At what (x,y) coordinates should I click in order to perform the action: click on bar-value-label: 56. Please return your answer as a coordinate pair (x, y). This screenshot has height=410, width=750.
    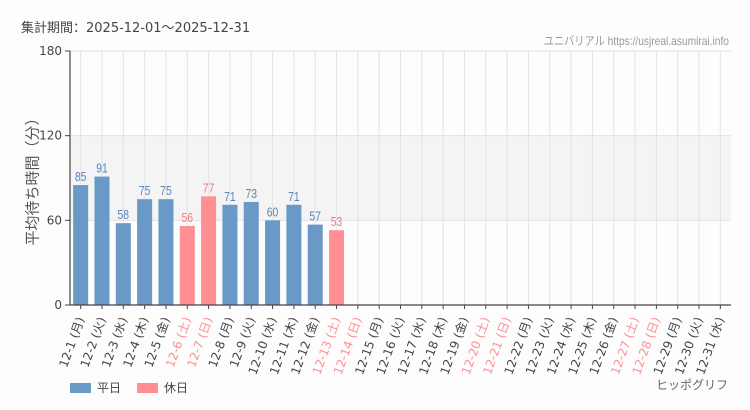
    Looking at the image, I should click on (187, 218).